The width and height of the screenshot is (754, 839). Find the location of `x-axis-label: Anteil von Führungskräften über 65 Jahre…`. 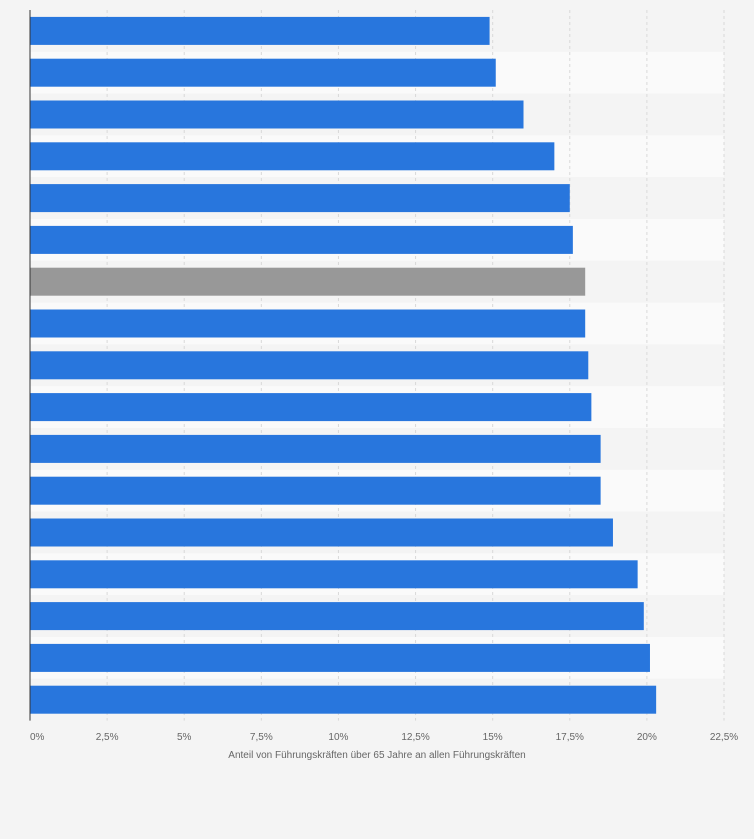

x-axis-label: Anteil von Führungskräften über 65 Jahre… is located at coordinates (376, 755).